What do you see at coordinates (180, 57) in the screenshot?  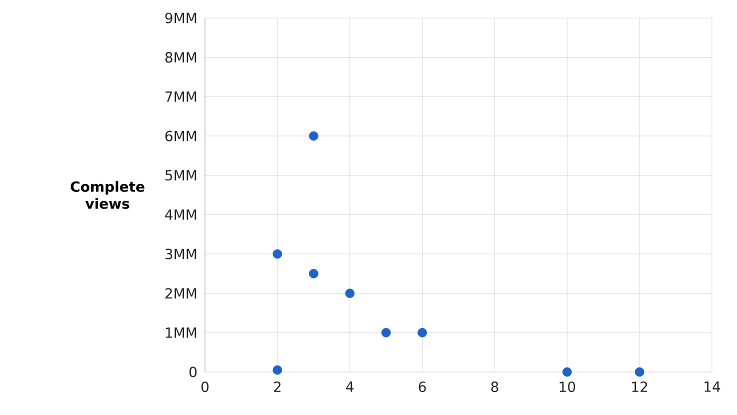 I see `y-tick-label: 8MM` at bounding box center [180, 57].